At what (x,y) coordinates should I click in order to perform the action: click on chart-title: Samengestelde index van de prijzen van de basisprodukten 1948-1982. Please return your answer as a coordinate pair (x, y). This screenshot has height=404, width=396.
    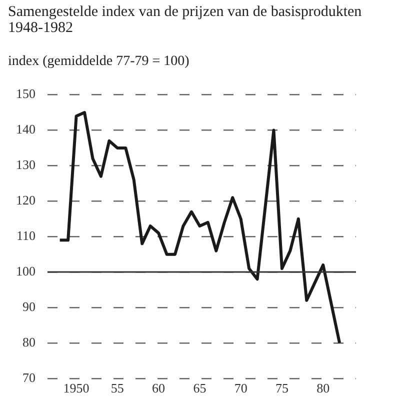
    Looking at the image, I should click on (185, 20).